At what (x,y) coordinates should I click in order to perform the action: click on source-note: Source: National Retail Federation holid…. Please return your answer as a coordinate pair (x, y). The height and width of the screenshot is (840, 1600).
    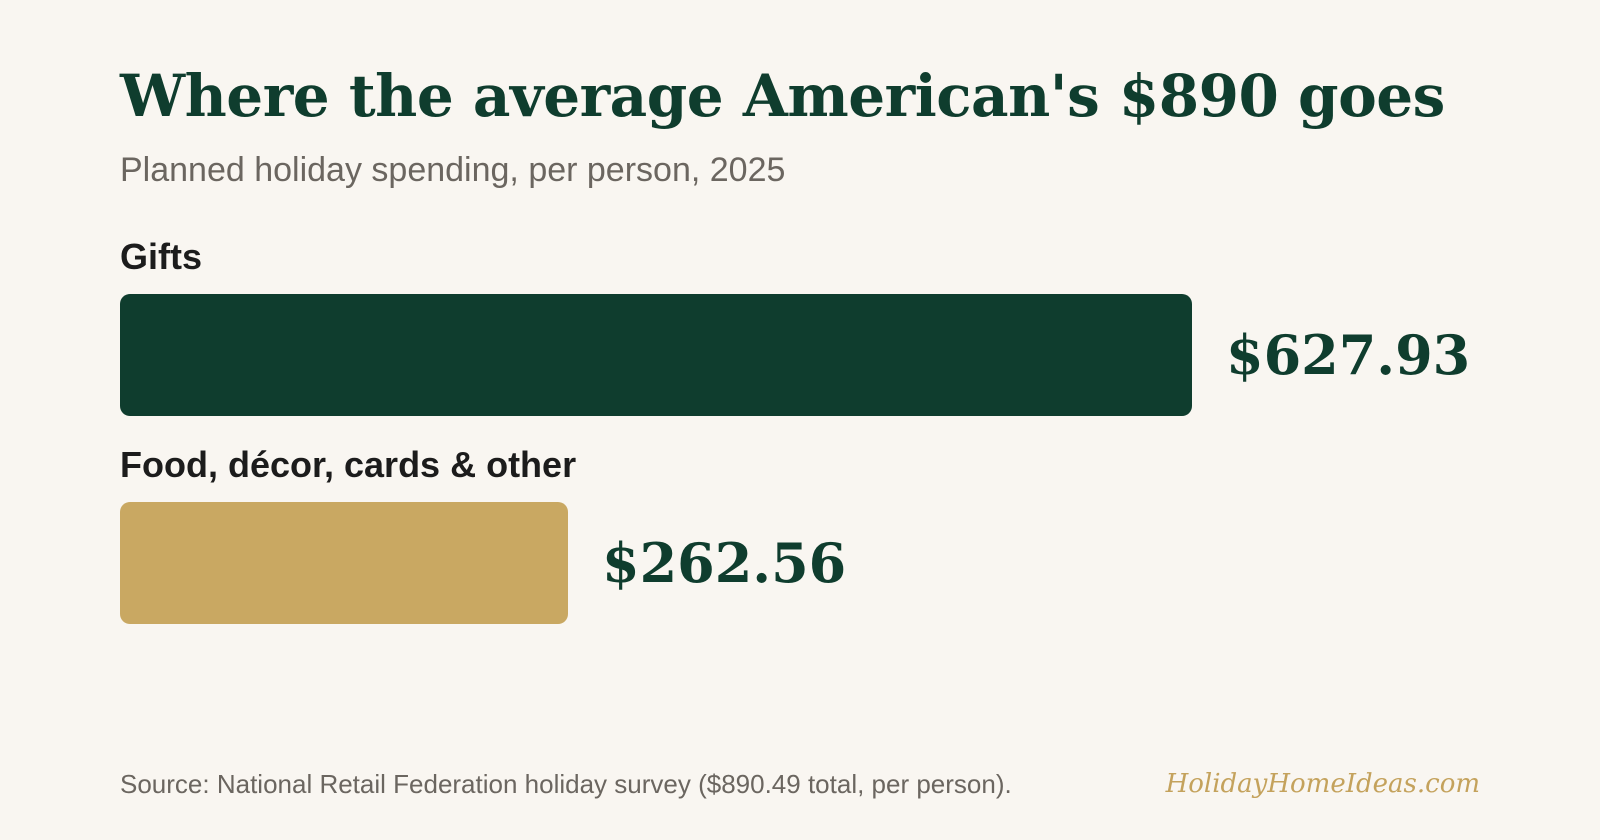
    Looking at the image, I should click on (566, 784).